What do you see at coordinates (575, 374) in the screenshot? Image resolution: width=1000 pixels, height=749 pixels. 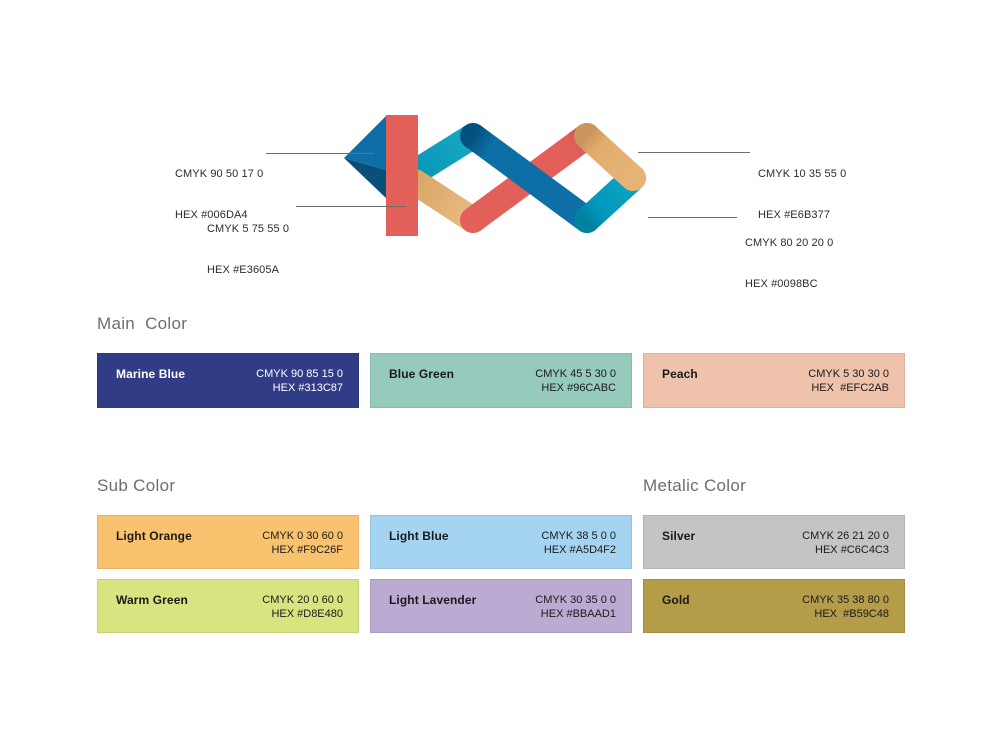 I see `swatch-cmyk: CMYK 45 5 30 0` at bounding box center [575, 374].